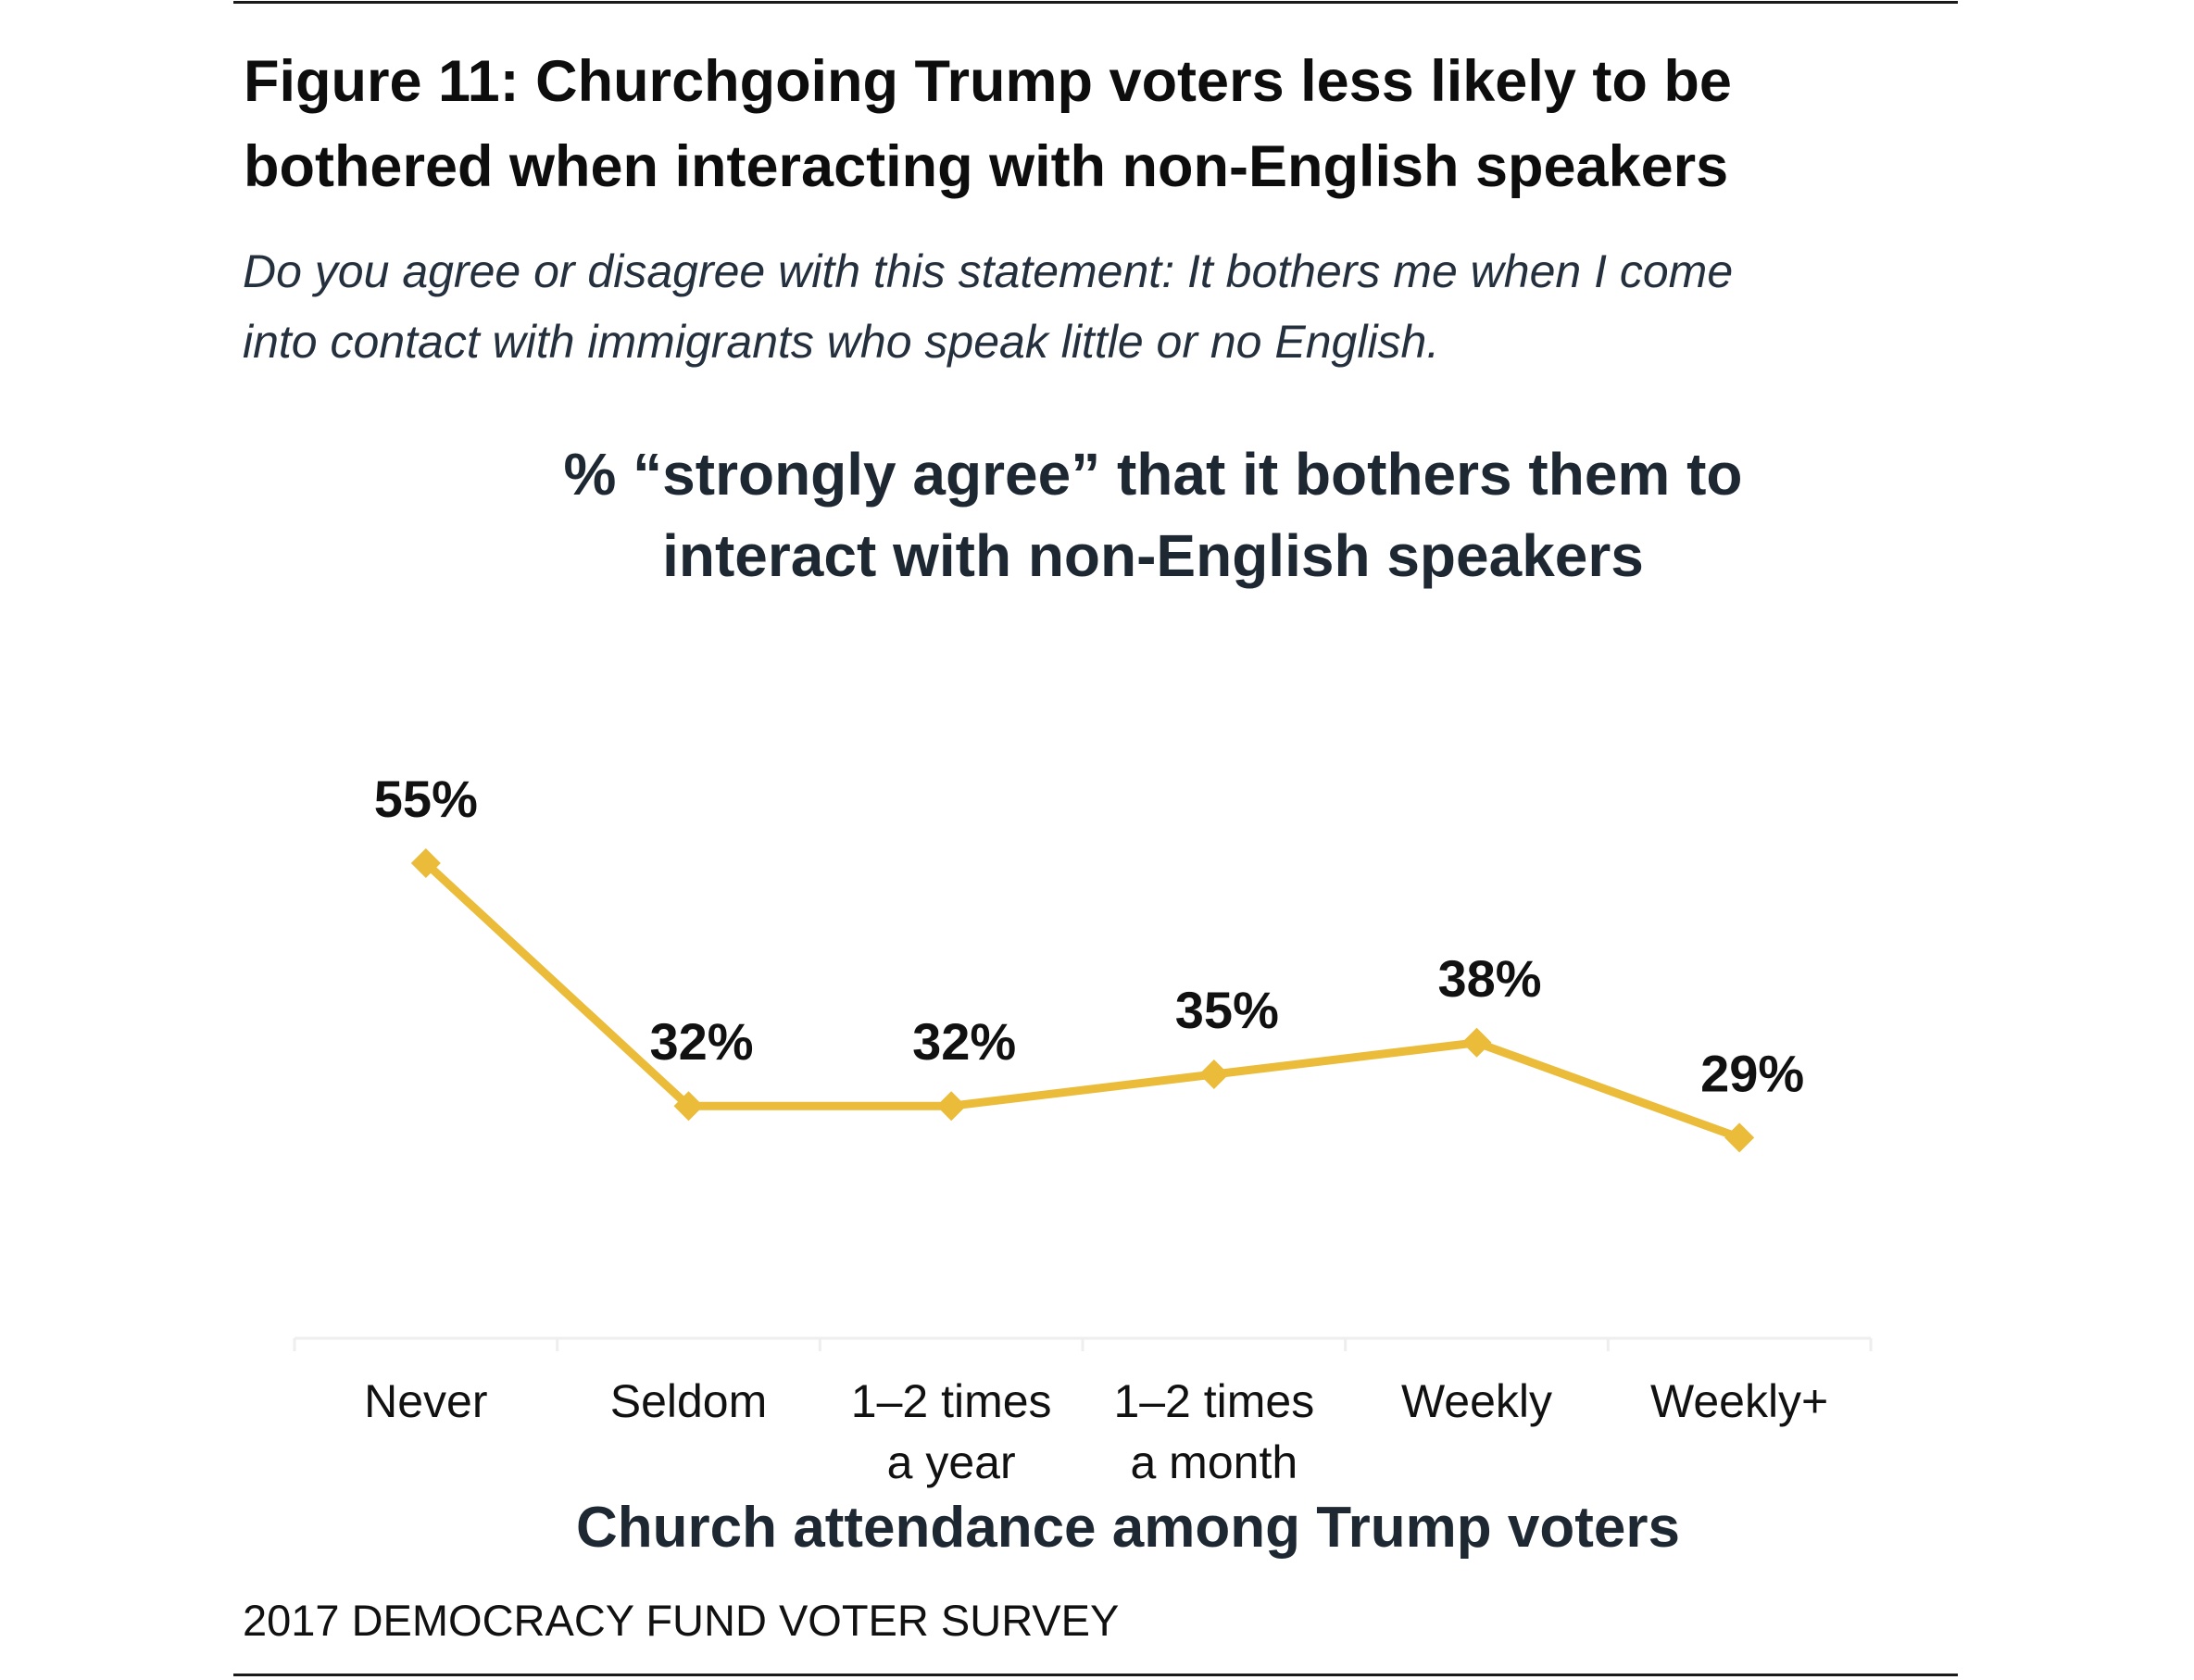 The height and width of the screenshot is (1680, 2194). I want to click on x-tick-label: Seldom, so click(689, 1401).